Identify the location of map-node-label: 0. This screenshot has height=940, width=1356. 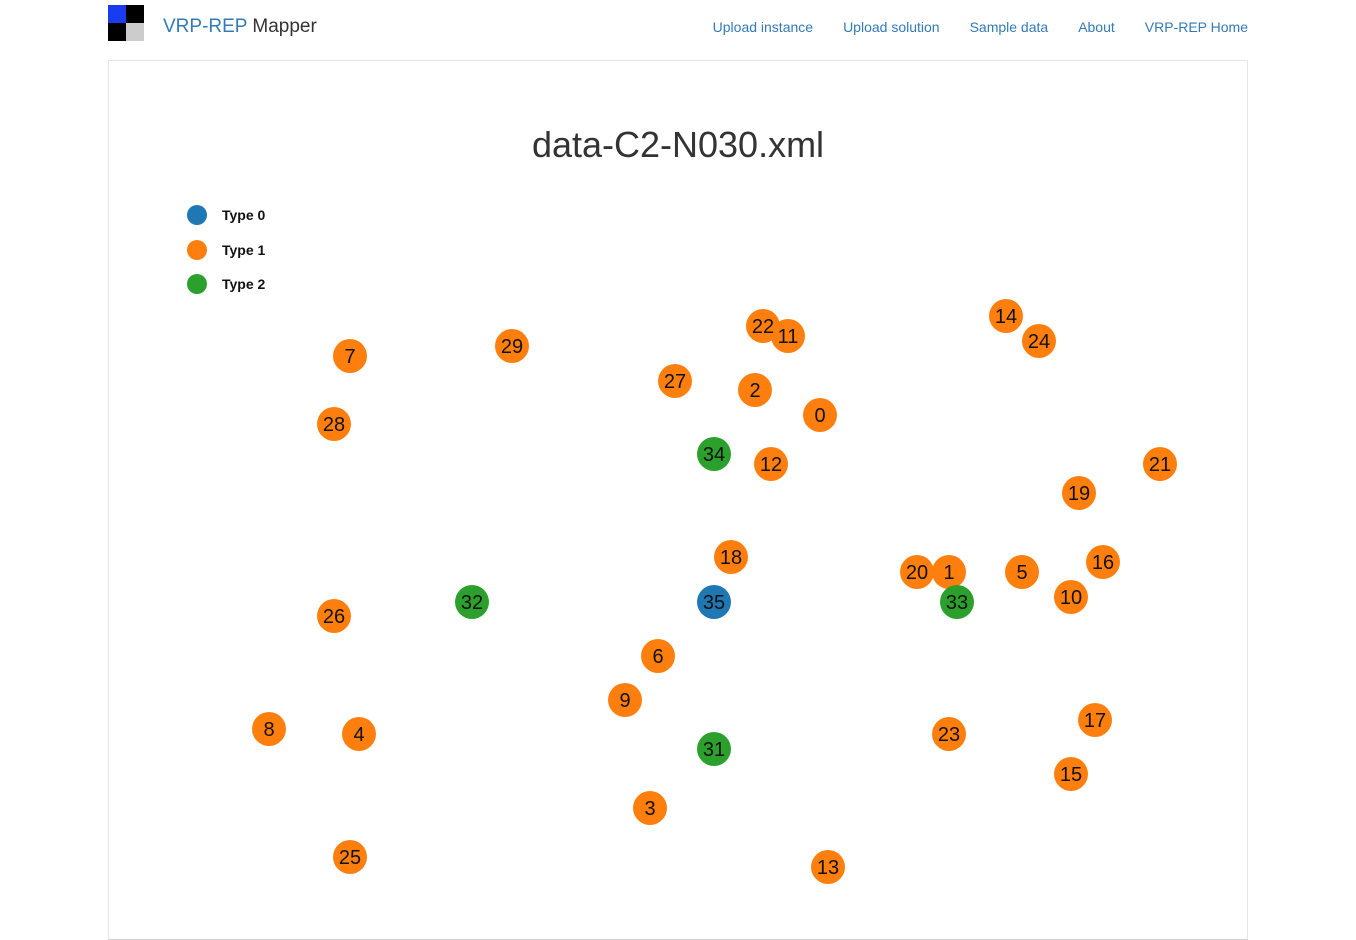
(819, 416).